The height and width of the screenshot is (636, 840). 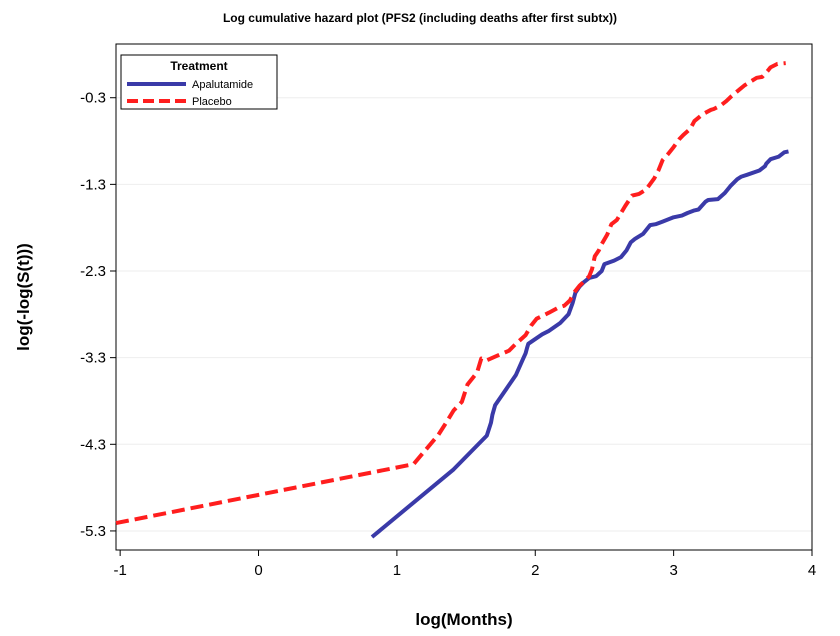 What do you see at coordinates (463, 619) in the screenshot?
I see `x-axis-label: log(Months)` at bounding box center [463, 619].